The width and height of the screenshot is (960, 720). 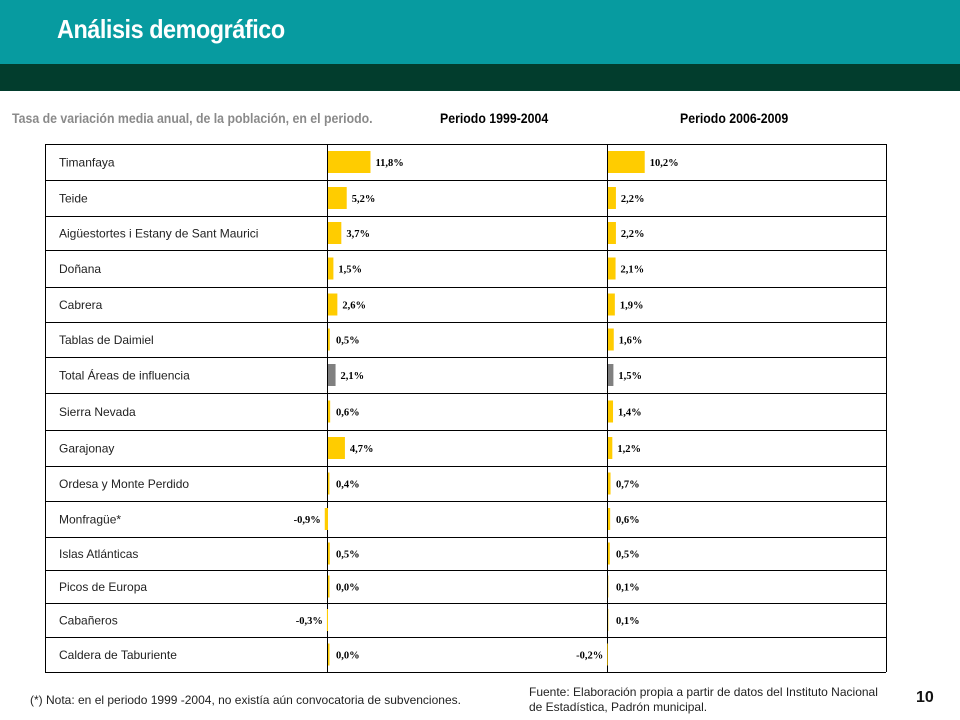 What do you see at coordinates (354, 306) in the screenshot?
I see `data-label: 2,6%` at bounding box center [354, 306].